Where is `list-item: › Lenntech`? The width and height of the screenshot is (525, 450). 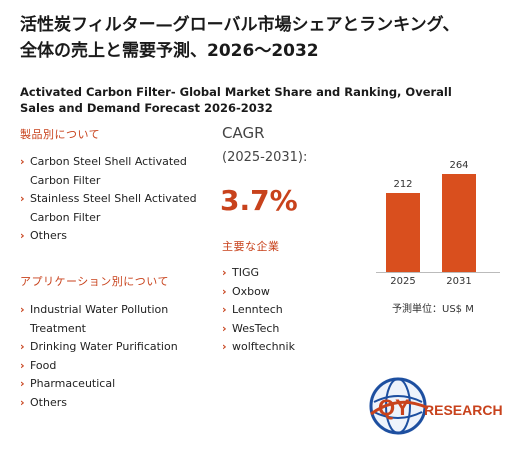 list-item: › Lenntech is located at coordinates (292, 310).